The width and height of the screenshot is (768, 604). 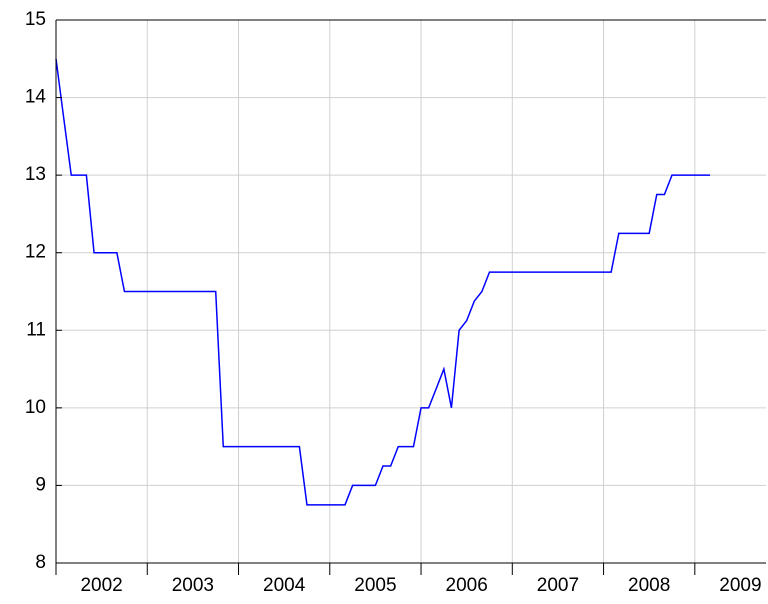 I want to click on x-tick-label: 2002, so click(x=101, y=585).